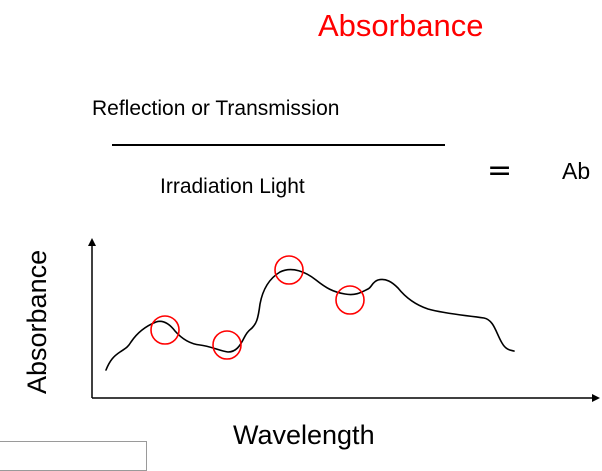 This screenshot has width=602, height=471. I want to click on partial-frame, so click(73, 456).